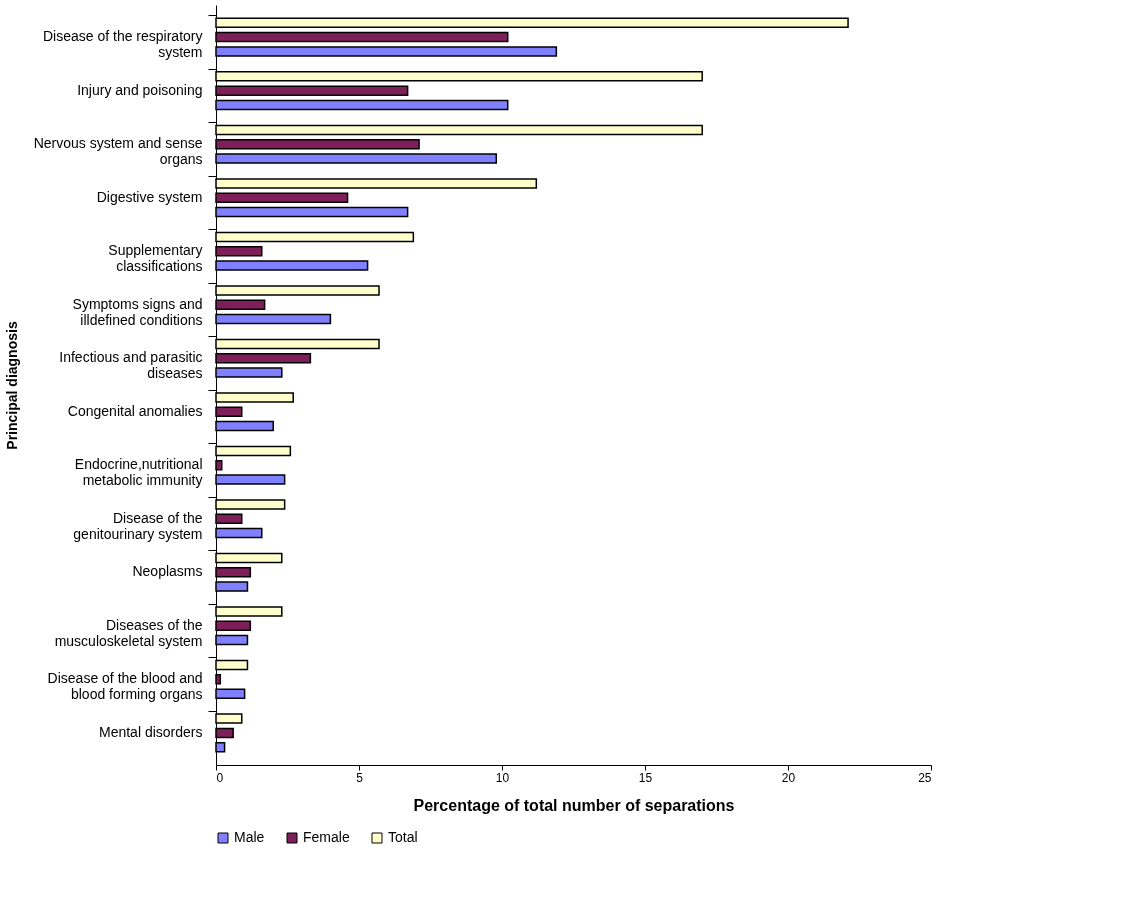  Describe the element at coordinates (151, 731) in the screenshot. I see `y-tick-label: Mental disorders` at that location.